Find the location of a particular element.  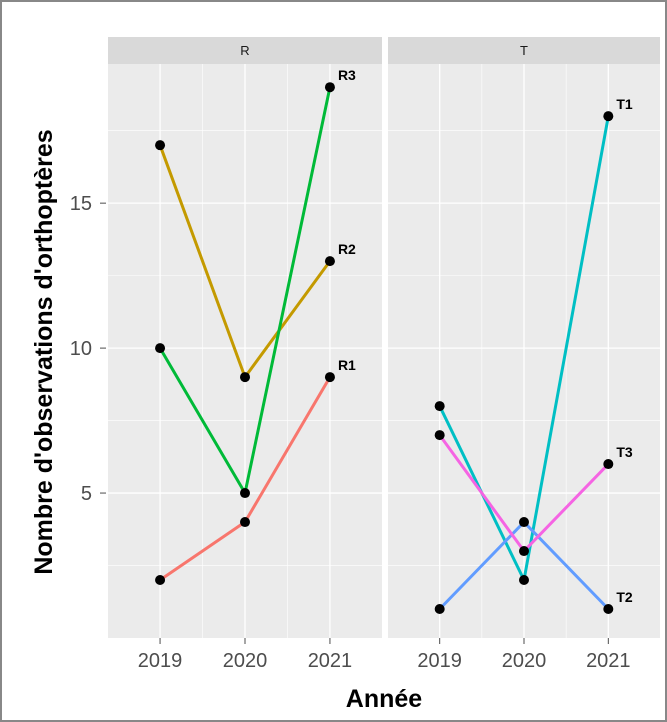

series-label-t2: T2 is located at coordinates (624, 597).